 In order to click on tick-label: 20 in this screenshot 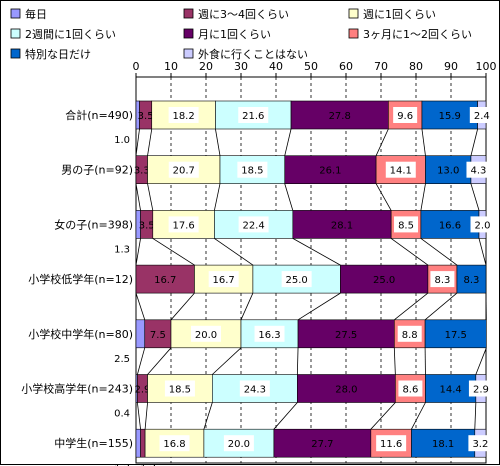, I will do `click(206, 66)`.